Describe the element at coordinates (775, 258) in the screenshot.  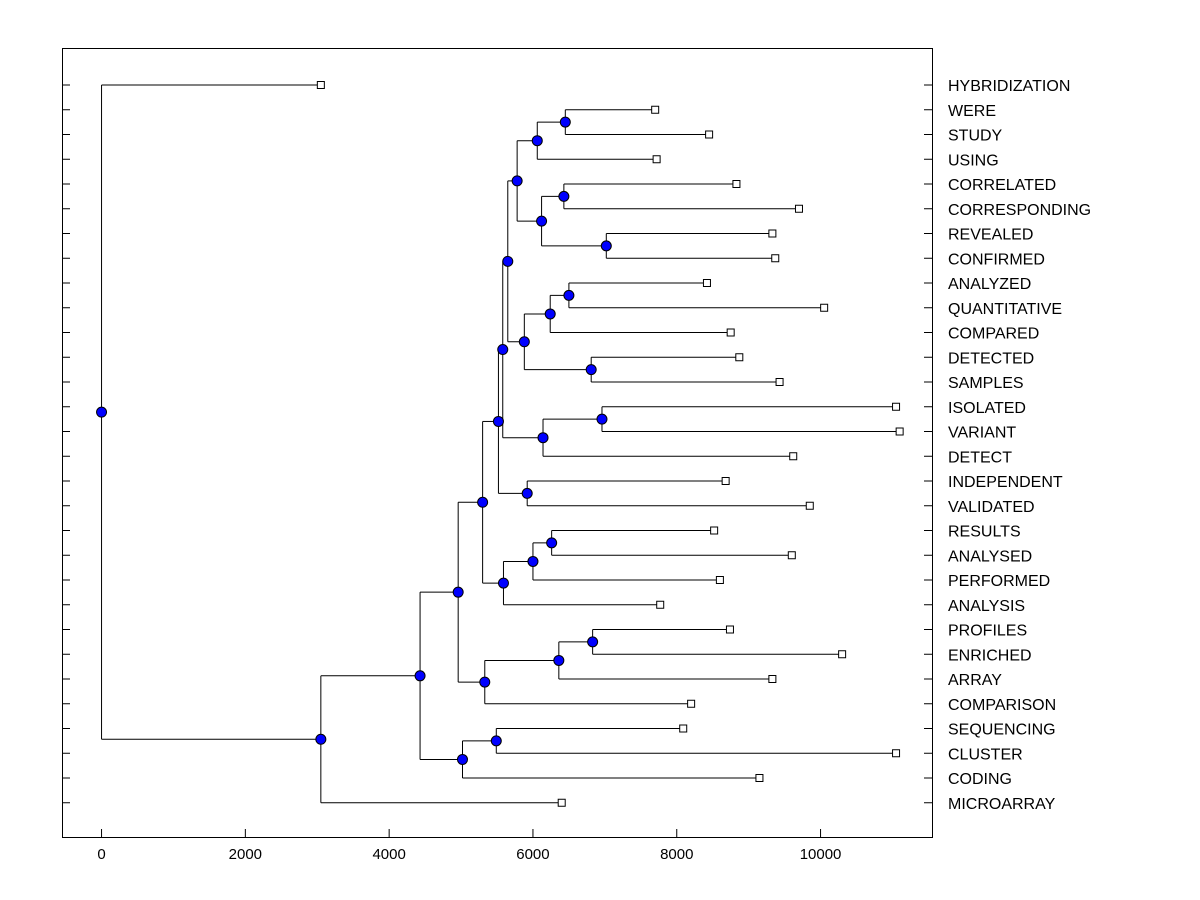
I see `leaf-marker-confirmed` at that location.